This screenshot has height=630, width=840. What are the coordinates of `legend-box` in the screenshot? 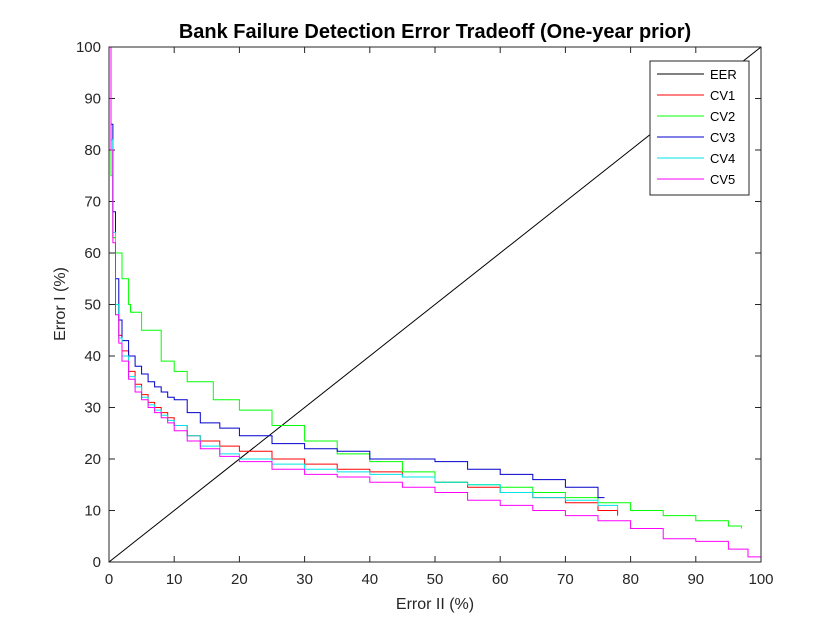 It's located at (699, 128).